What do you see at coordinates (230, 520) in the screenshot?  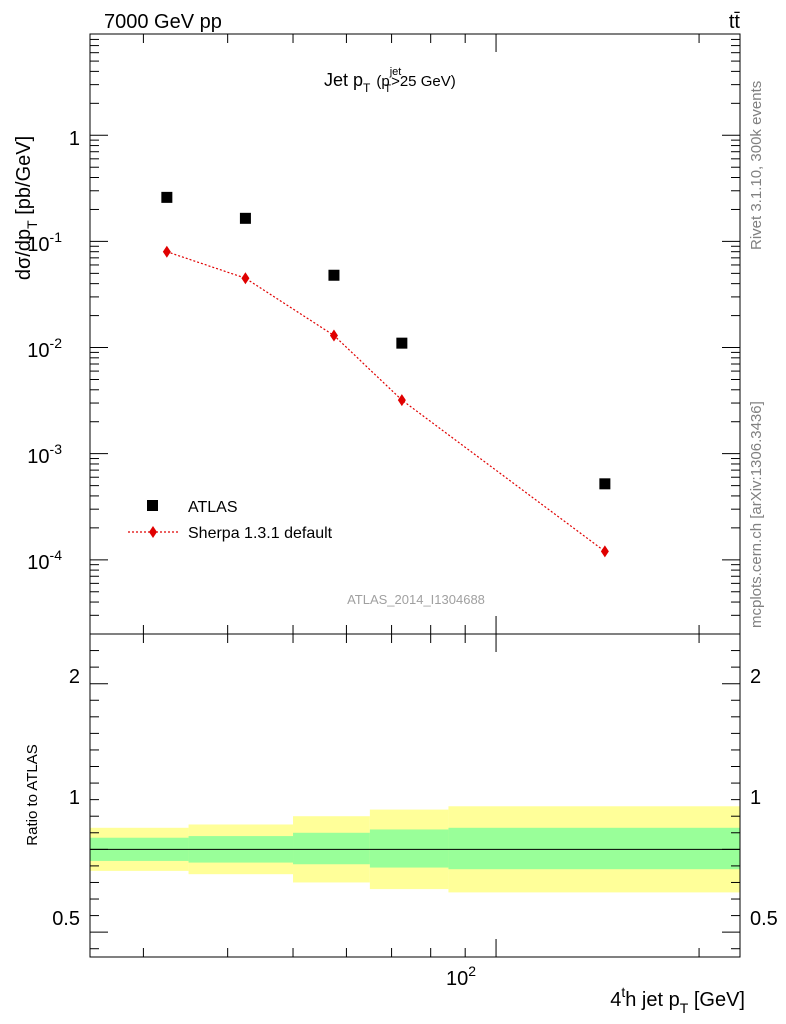 I see `legend: ATLAS Sherpa 1.3.1 default` at bounding box center [230, 520].